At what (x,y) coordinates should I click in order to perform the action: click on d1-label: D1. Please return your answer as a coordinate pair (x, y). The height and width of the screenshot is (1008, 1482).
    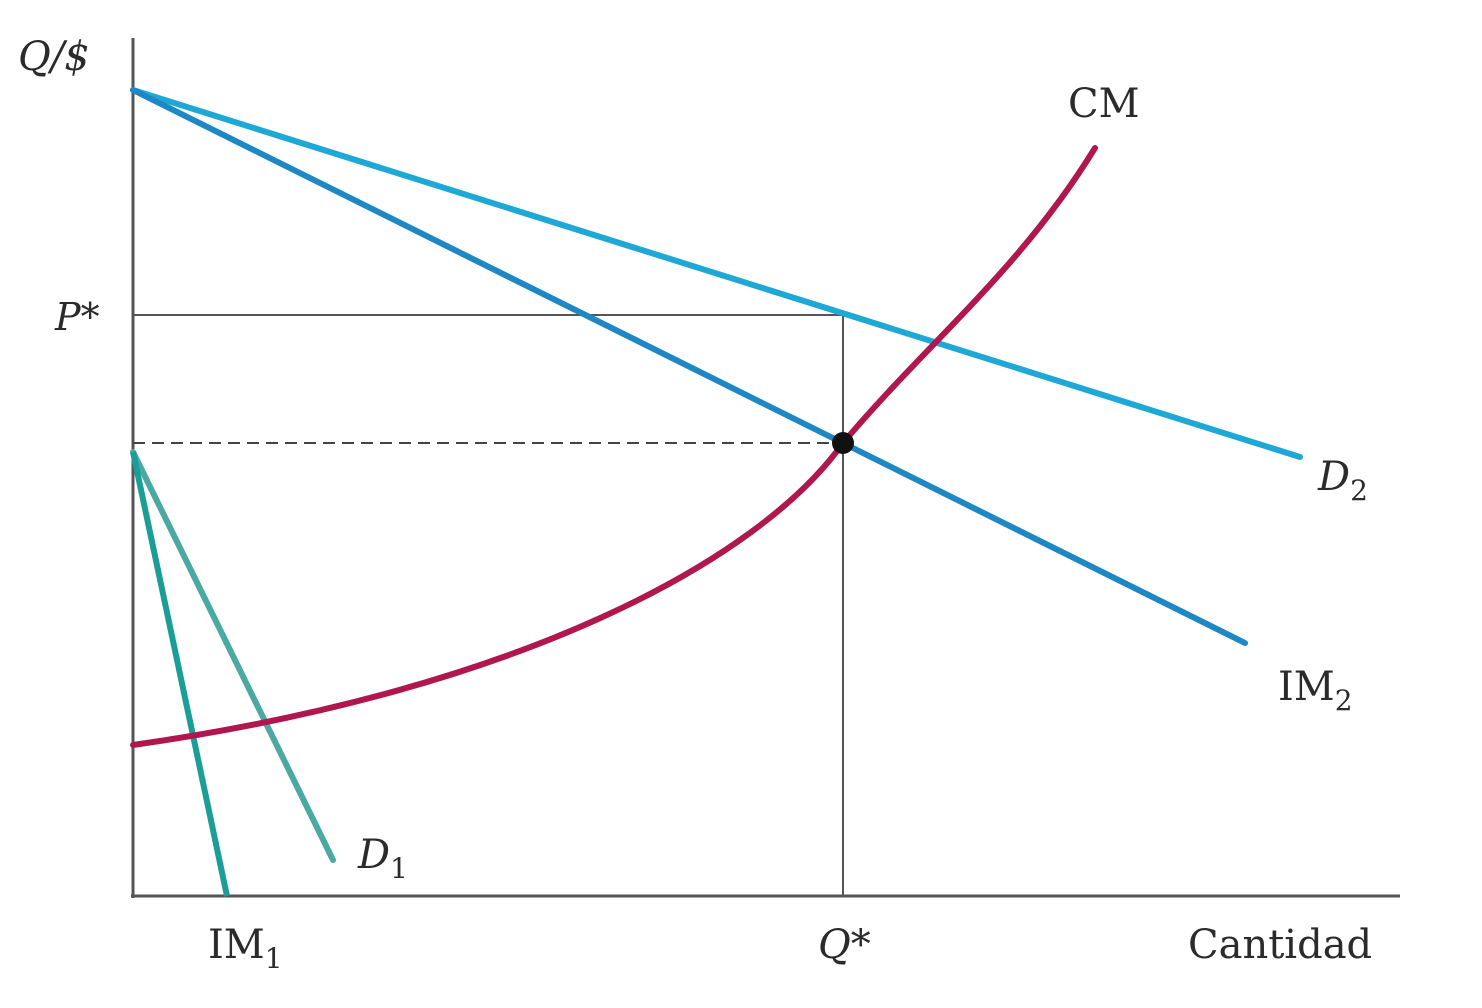
    Looking at the image, I should click on (382, 858).